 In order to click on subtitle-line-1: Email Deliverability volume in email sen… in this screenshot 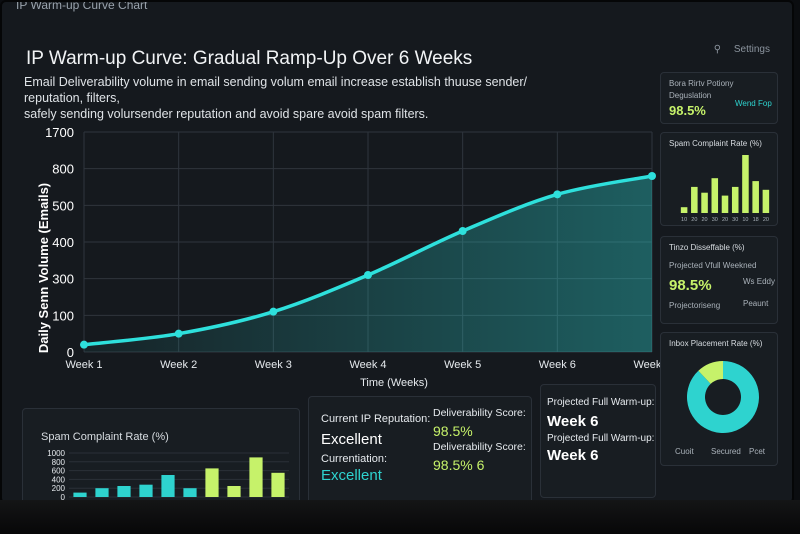, I will do `click(276, 90)`.